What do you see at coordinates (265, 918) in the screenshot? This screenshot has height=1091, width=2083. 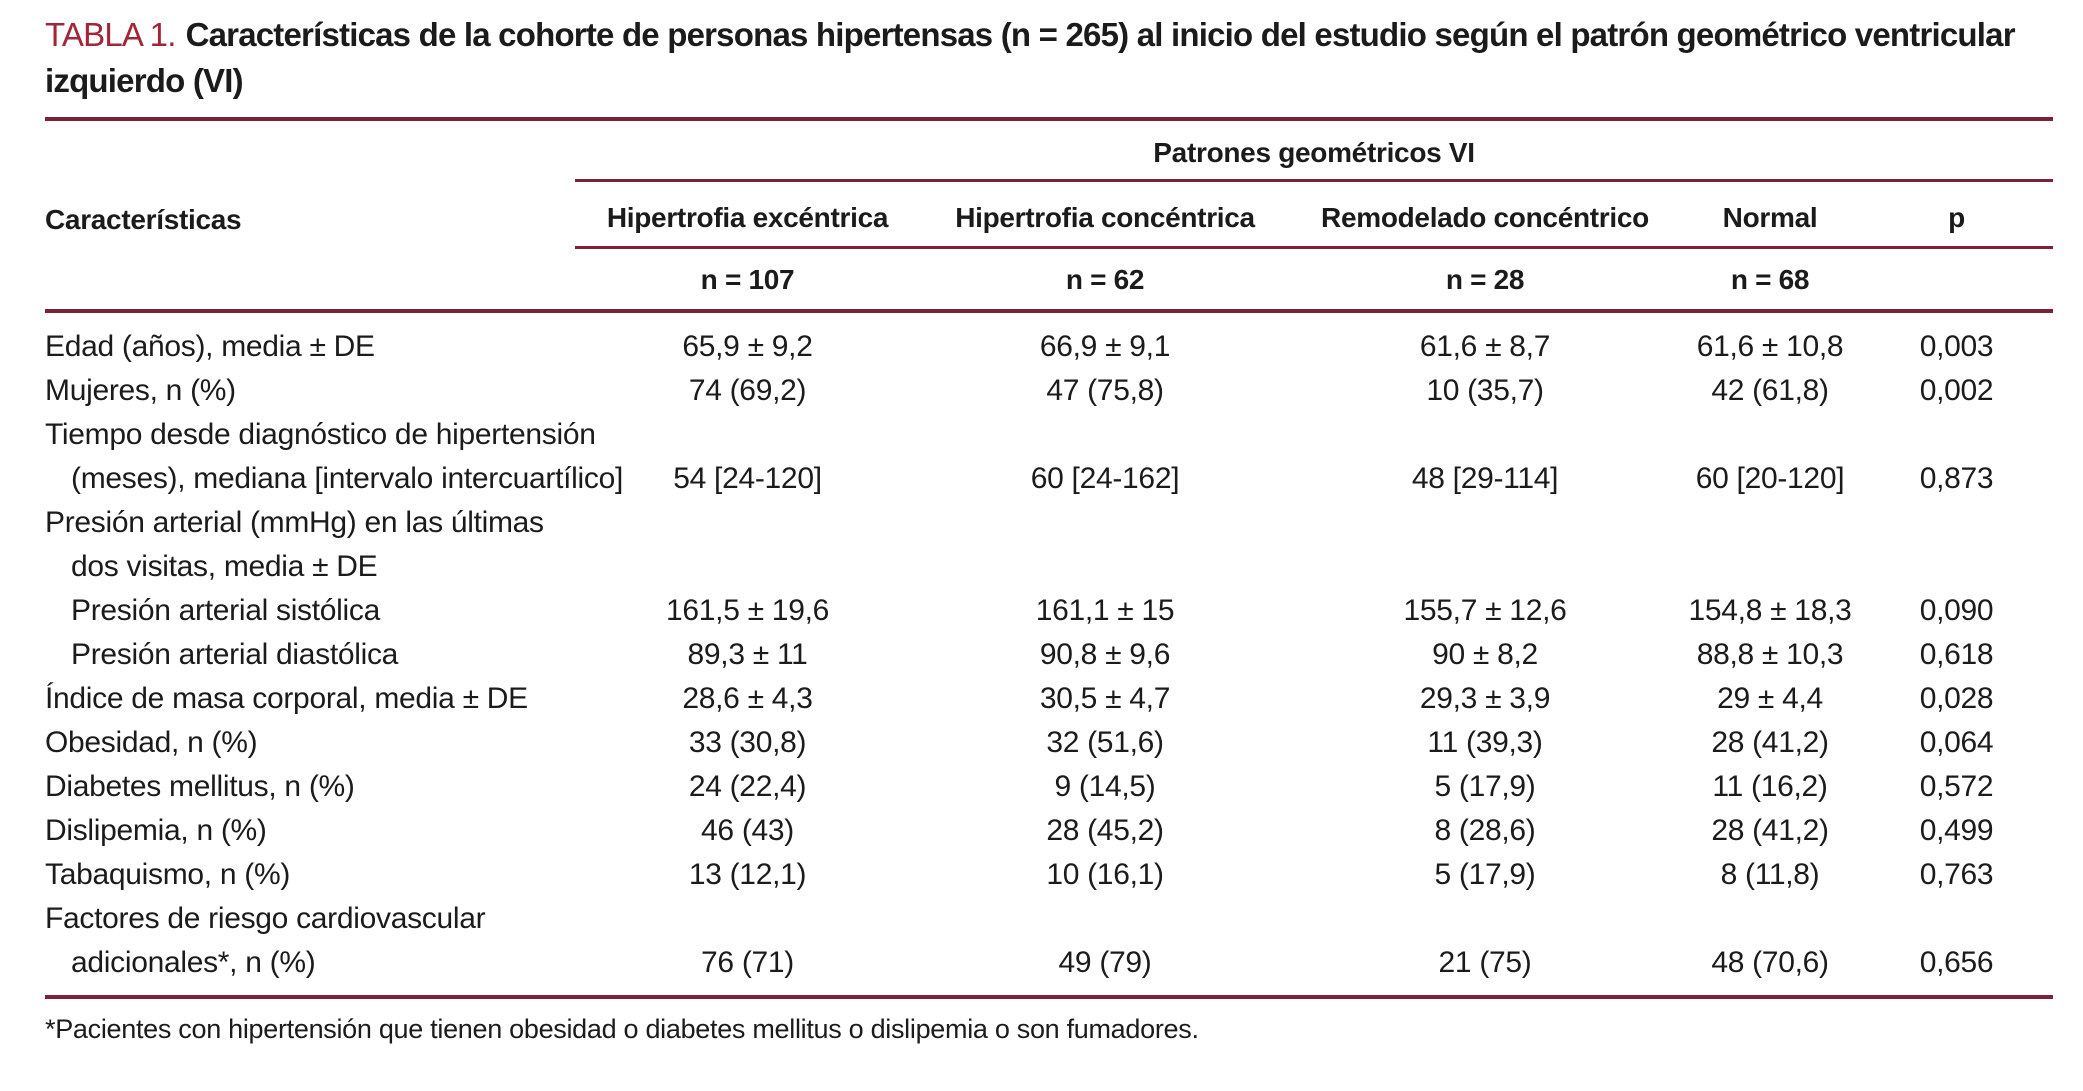 I see `row-label: Factores de riesgo cardiovascular` at bounding box center [265, 918].